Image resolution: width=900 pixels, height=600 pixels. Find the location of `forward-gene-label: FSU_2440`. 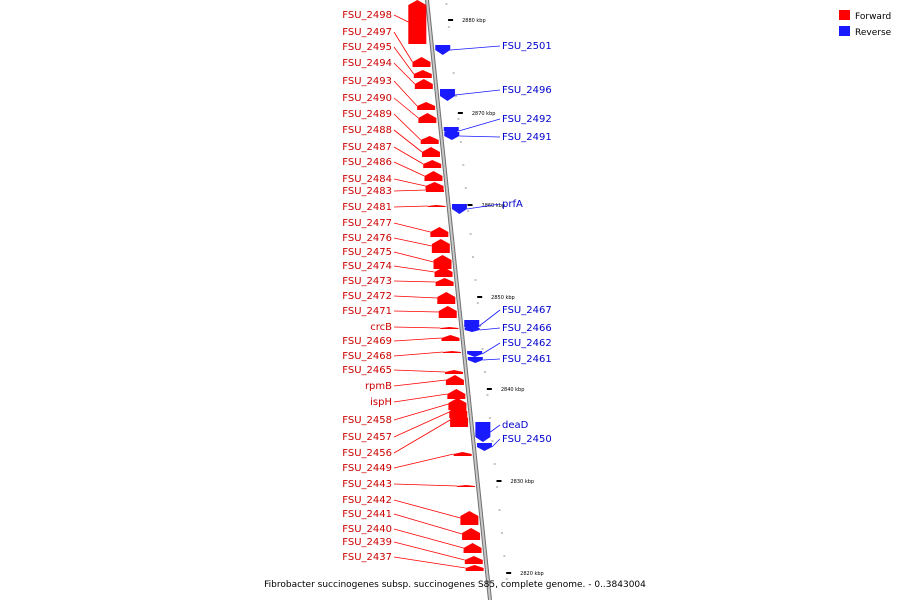

forward-gene-label: FSU_2440 is located at coordinates (367, 529).